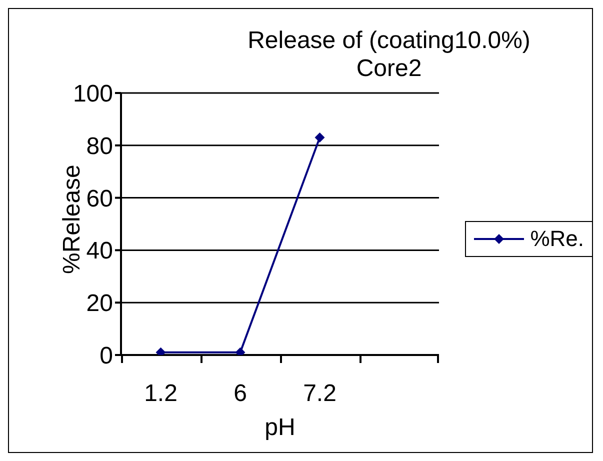 The image size is (603, 461). What do you see at coordinates (99, 304) in the screenshot?
I see `y-tick-label: 20` at bounding box center [99, 304].